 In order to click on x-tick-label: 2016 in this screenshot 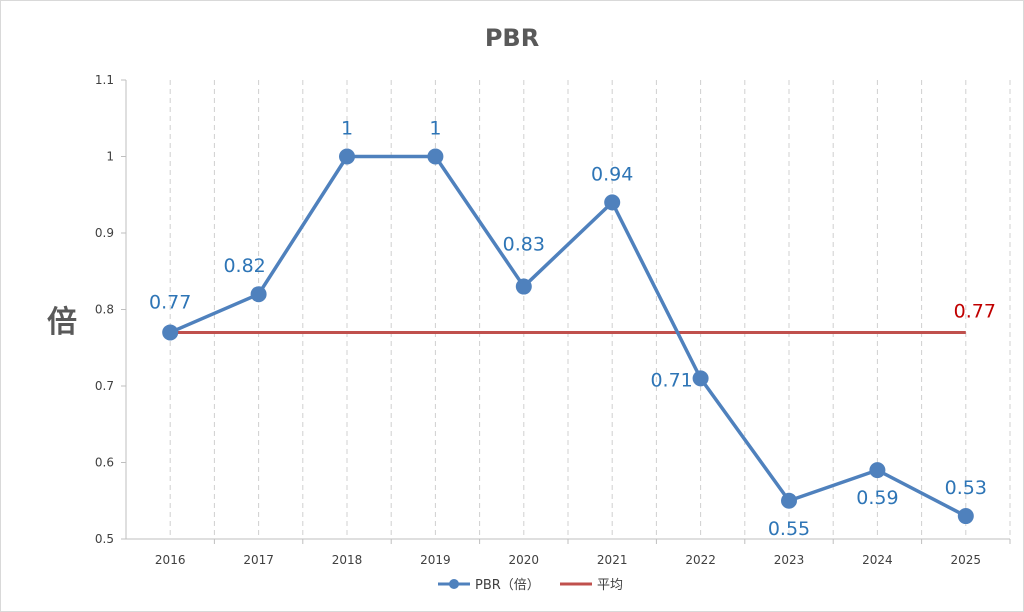, I will do `click(170, 560)`.